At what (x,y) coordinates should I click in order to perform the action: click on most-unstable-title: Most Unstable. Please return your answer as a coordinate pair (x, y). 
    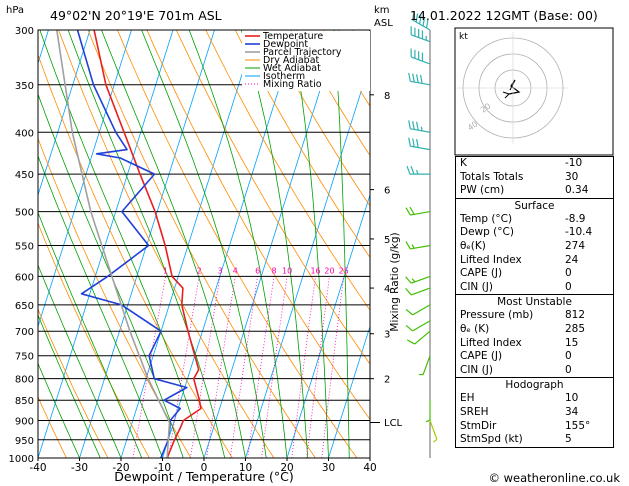
    Looking at the image, I should click on (534, 302).